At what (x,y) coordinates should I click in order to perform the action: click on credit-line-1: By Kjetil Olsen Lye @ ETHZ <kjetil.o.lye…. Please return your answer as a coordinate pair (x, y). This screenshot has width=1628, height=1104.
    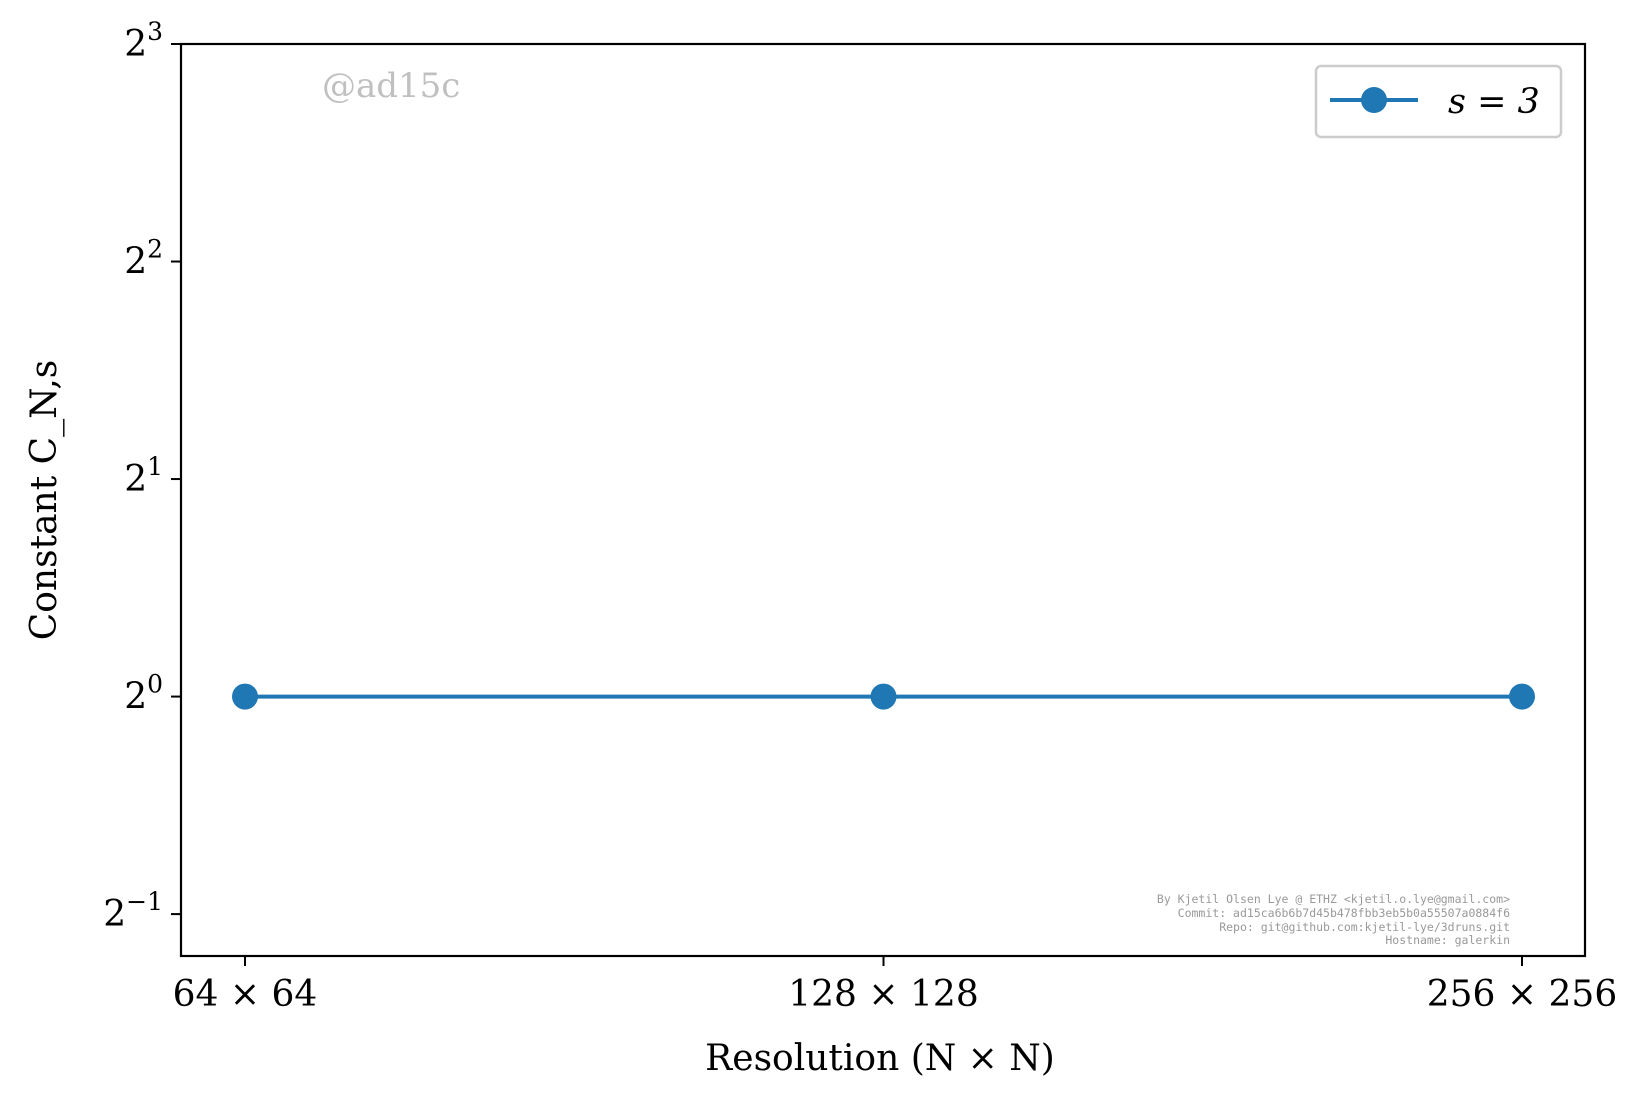
    Looking at the image, I should click on (1333, 899).